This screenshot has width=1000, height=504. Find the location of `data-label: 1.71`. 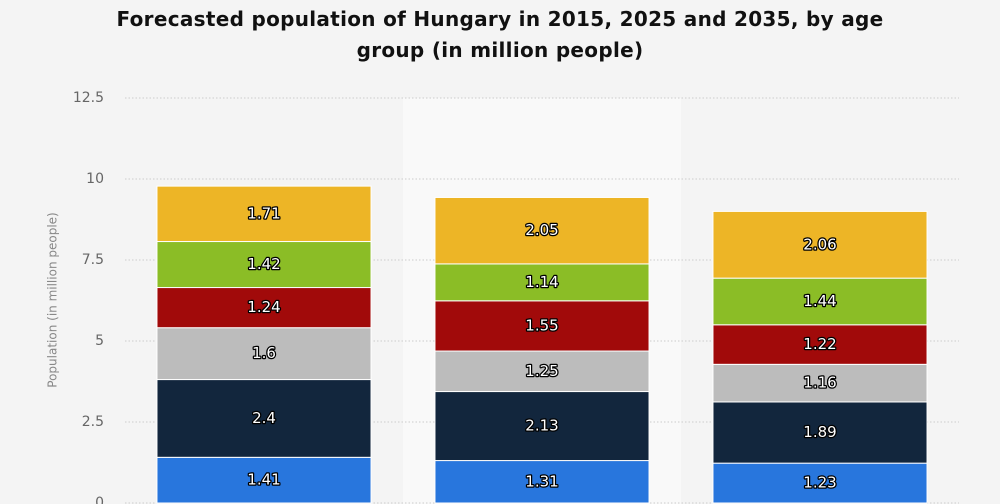

data-label: 1.71 is located at coordinates (263, 213).